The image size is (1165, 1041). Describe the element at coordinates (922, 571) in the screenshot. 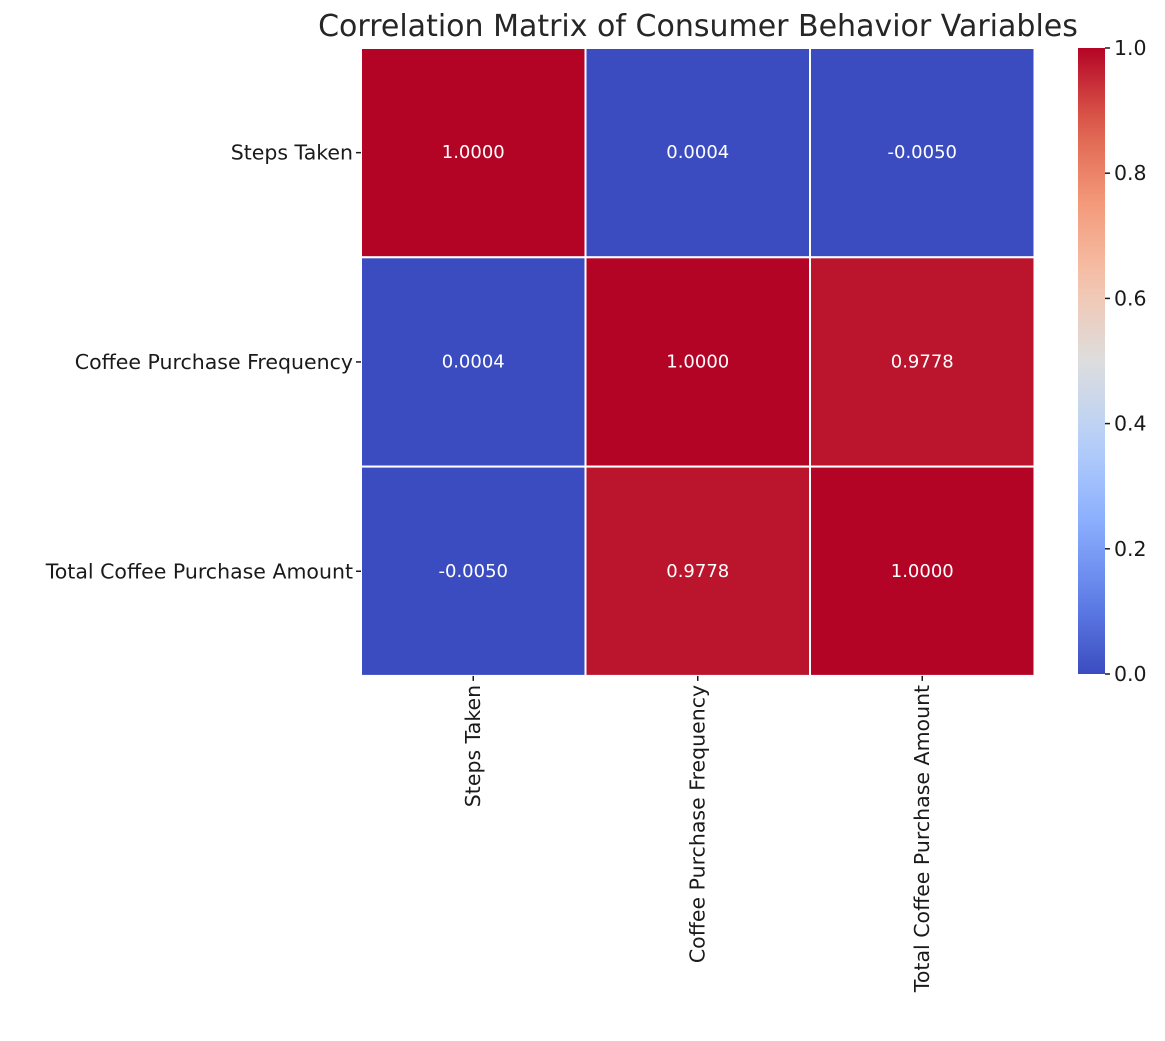

I see `cell-value-label-r2-c2: 1.0000` at that location.